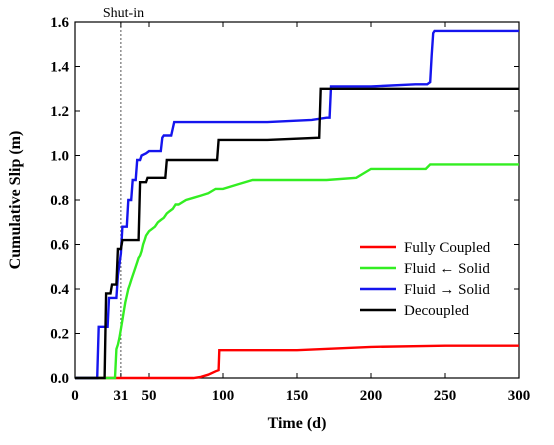 The height and width of the screenshot is (445, 554). I want to click on legend-label: Decoupled, so click(436, 311).